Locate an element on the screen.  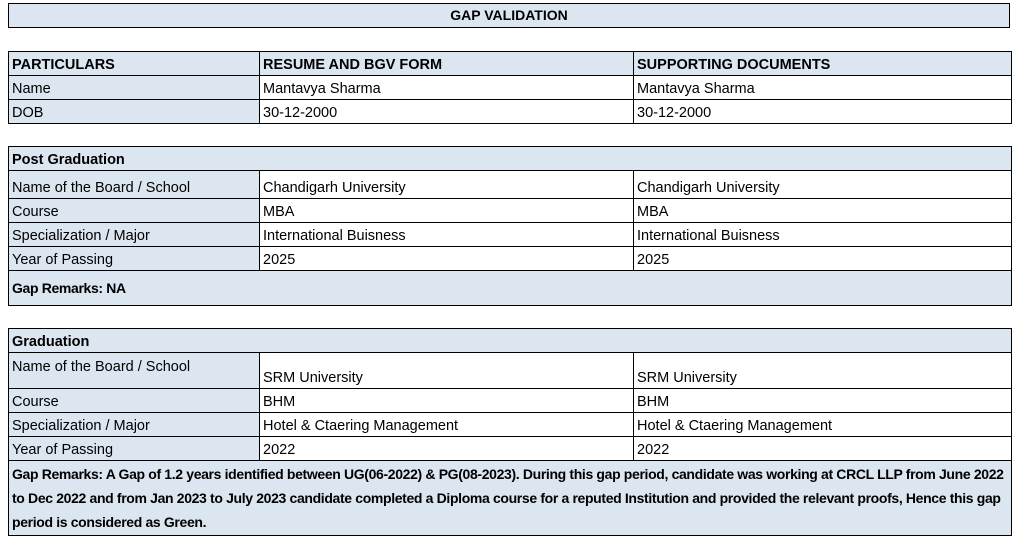
docs-value: Chandigarh University is located at coordinates (822, 184).